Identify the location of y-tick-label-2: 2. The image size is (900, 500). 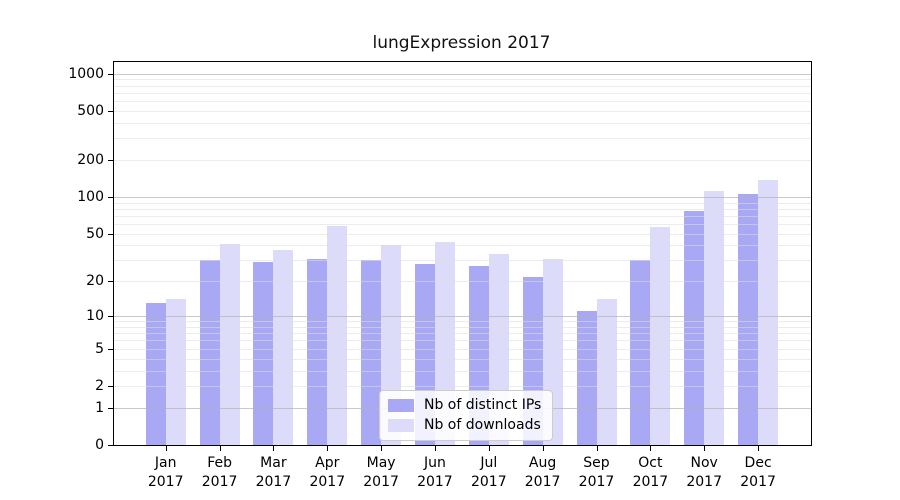
(99, 385).